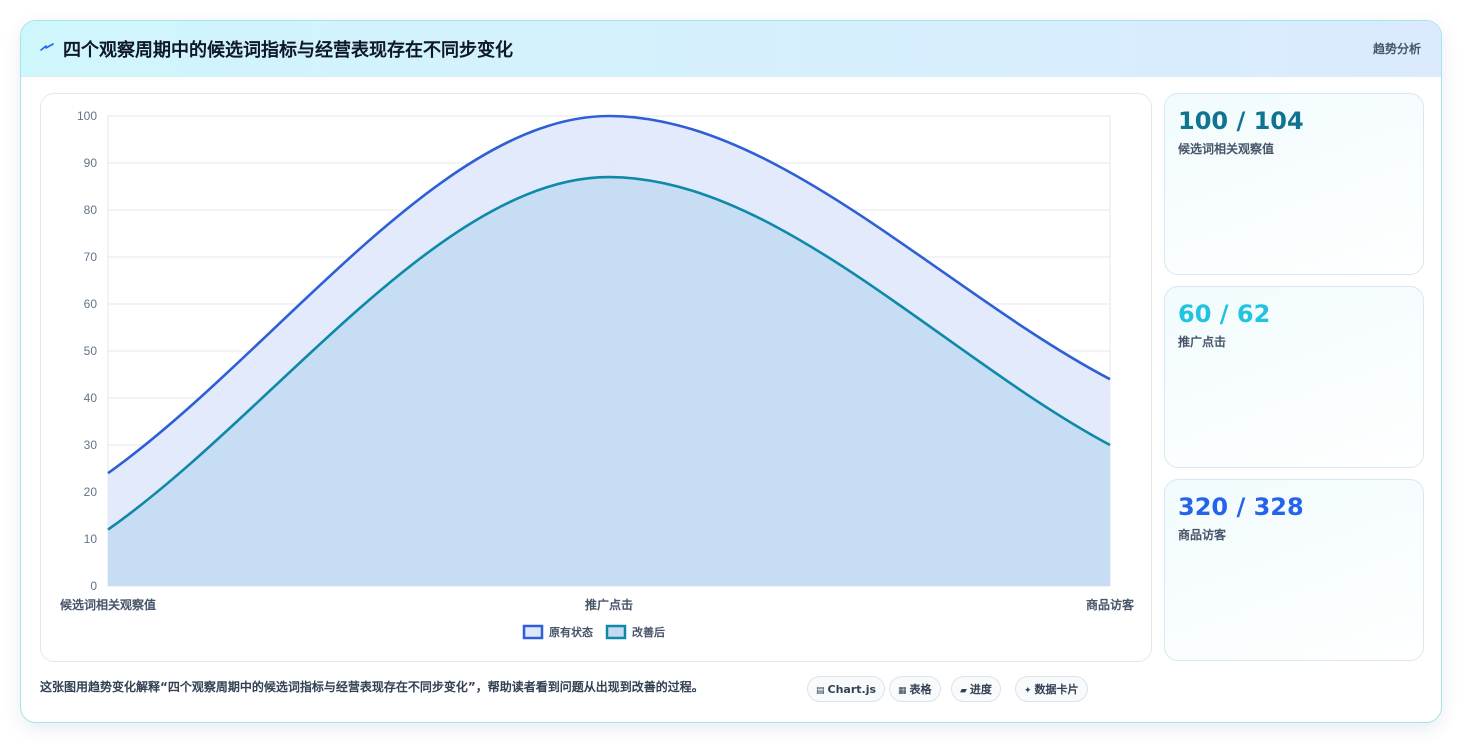 This screenshot has width=1462, height=743. Describe the element at coordinates (93, 586) in the screenshot. I see `y-tick-label: 0` at that location.